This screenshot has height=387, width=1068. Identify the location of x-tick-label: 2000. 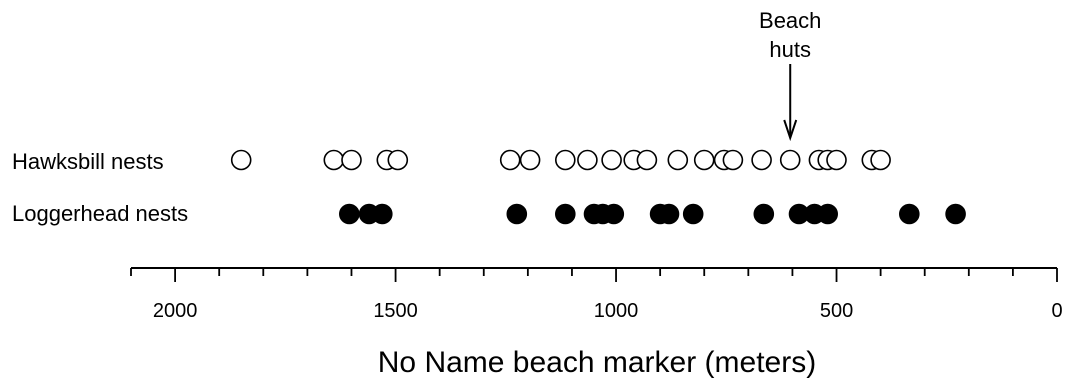
(175, 311).